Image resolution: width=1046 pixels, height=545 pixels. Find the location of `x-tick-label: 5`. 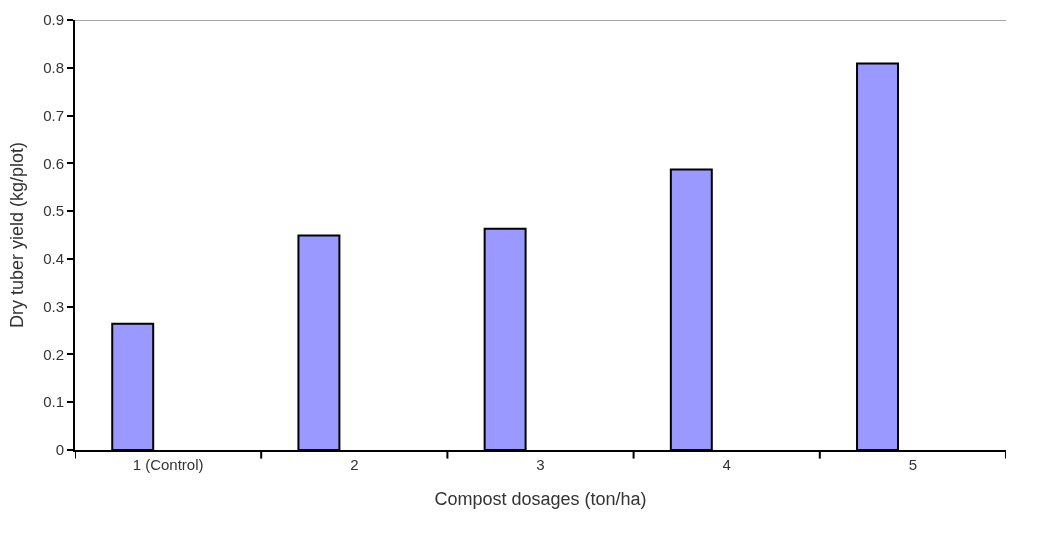

x-tick-label: 5 is located at coordinates (913, 464).